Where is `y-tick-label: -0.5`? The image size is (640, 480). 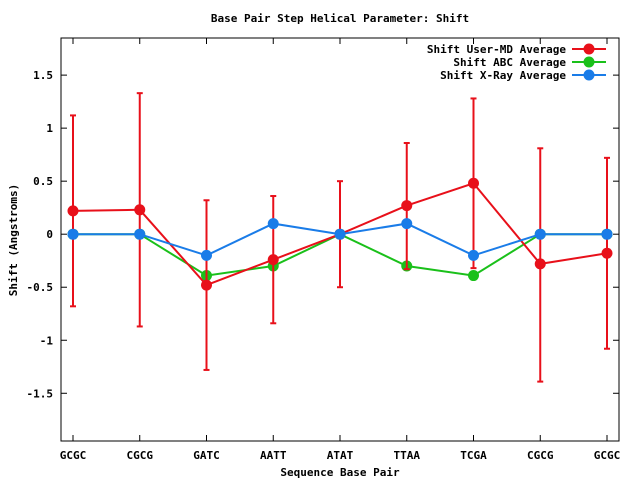
y-tick-label: -0.5 is located at coordinates (40, 287).